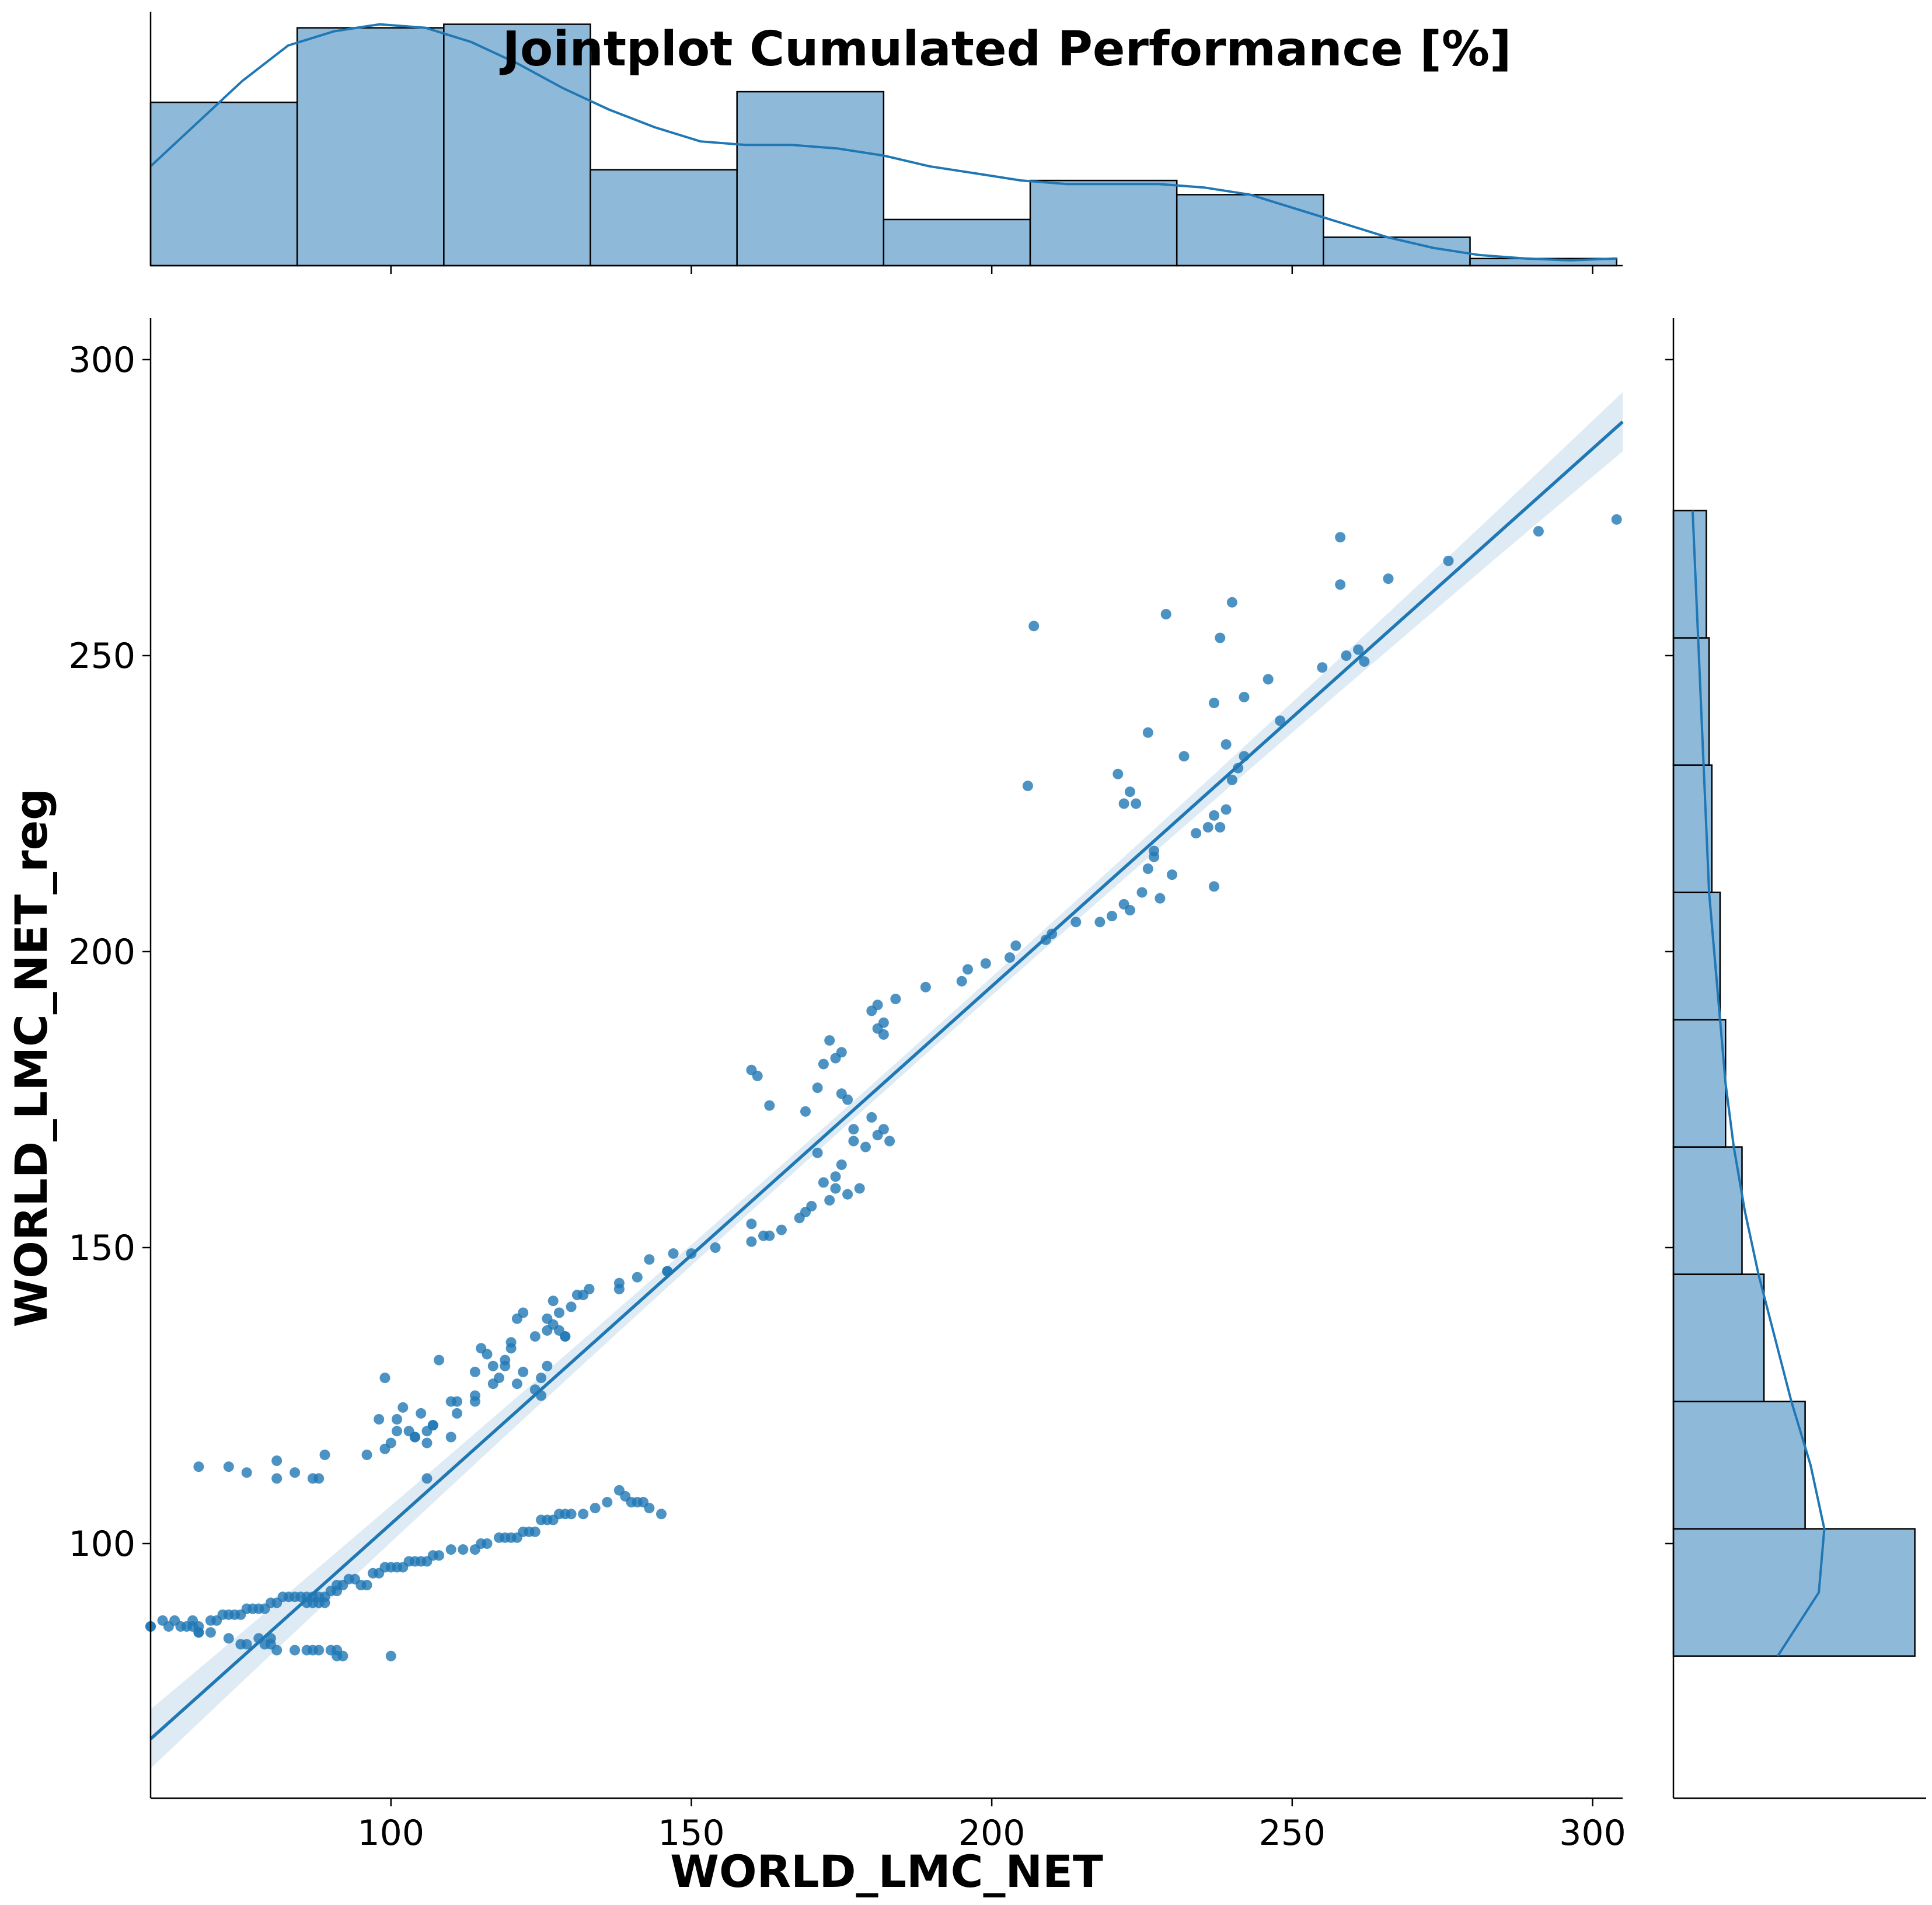 The width and height of the screenshot is (1932, 1905). What do you see at coordinates (390, 1833) in the screenshot?
I see `x-tick-label: 100` at bounding box center [390, 1833].